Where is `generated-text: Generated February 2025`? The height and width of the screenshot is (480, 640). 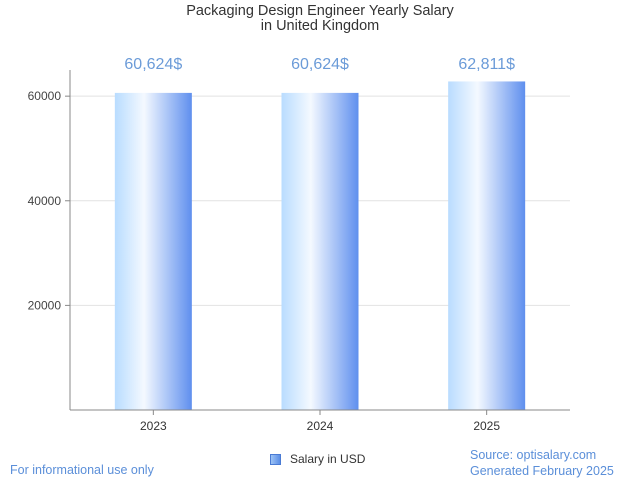 generated-text: Generated February 2025 is located at coordinates (542, 470).